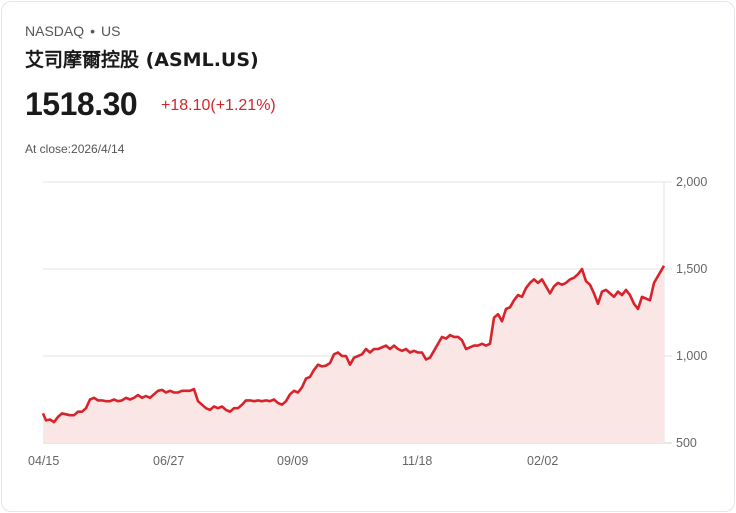 This screenshot has height=513, width=736. Describe the element at coordinates (55, 31) in the screenshot. I see `exchange-name: NASDAQ` at that location.